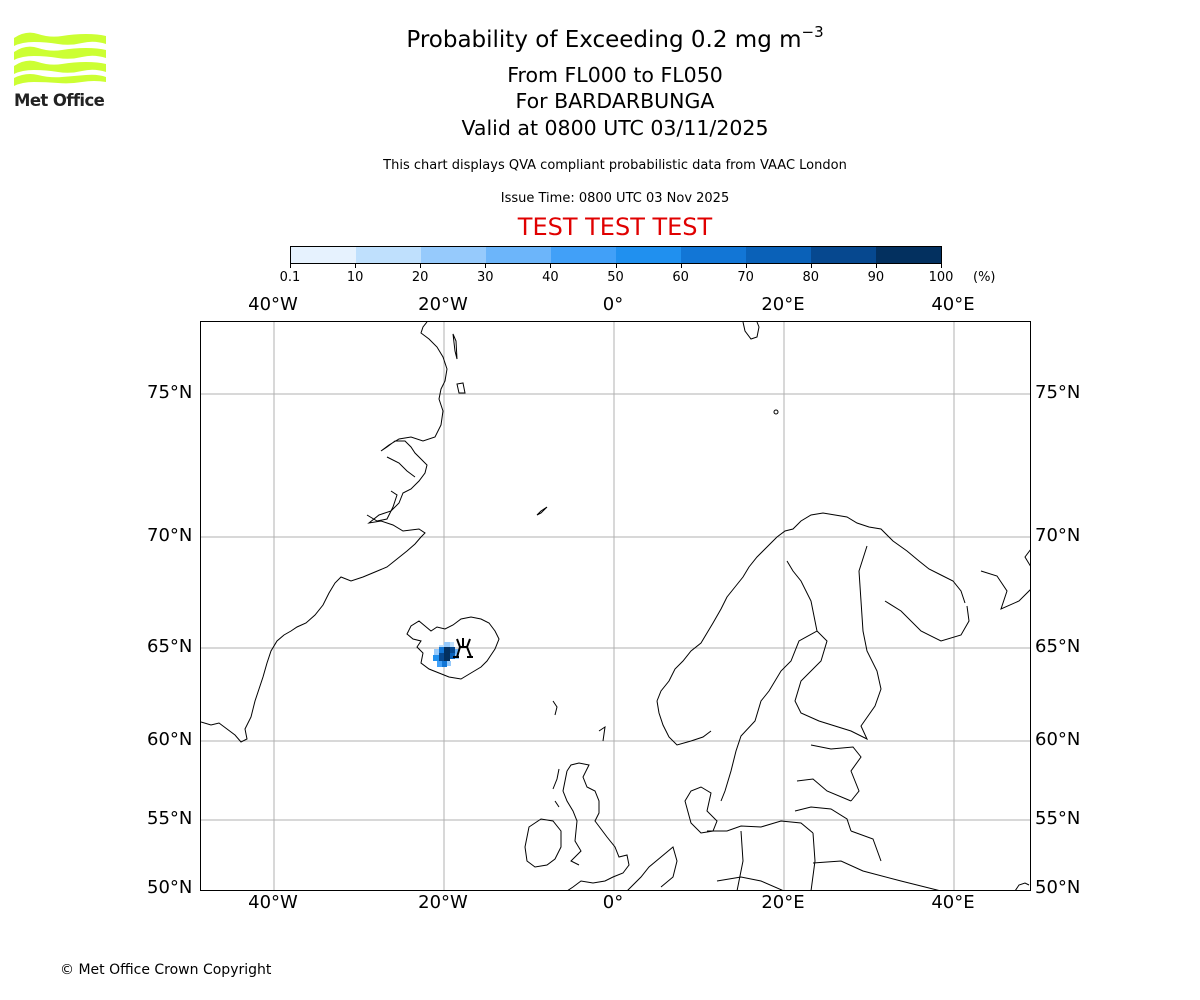 Image resolution: width=1200 pixels, height=1000 pixels. Describe the element at coordinates (953, 902) in the screenshot. I see `lon-label-bottom: 40°E` at that location.